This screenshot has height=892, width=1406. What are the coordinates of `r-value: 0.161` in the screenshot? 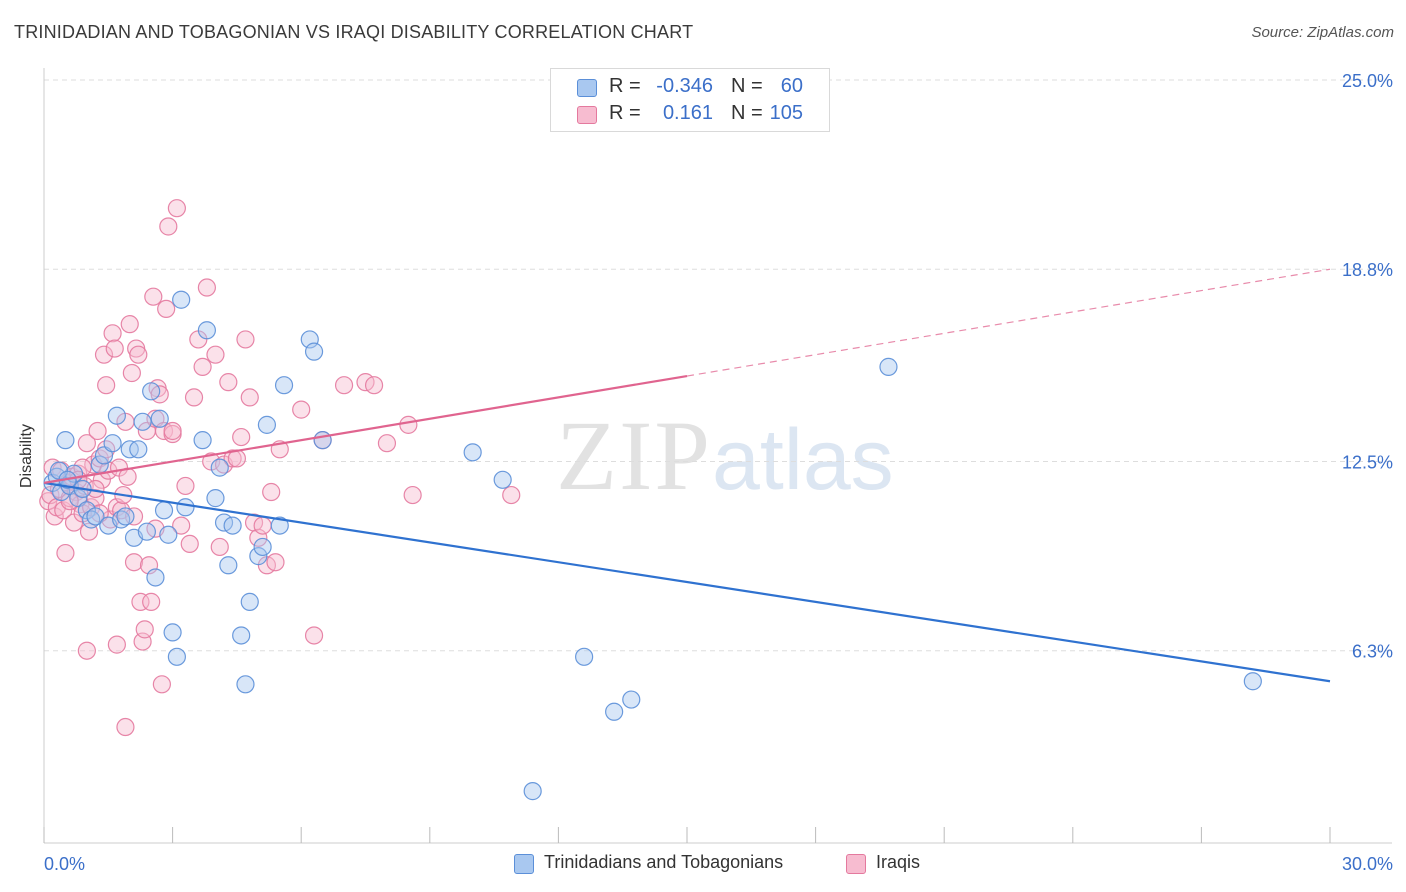 It's located at (687, 113).